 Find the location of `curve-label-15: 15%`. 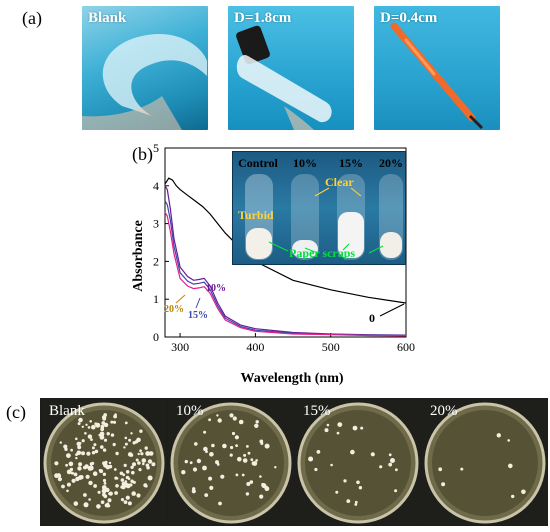

curve-label-15: 15% is located at coordinates (198, 315).